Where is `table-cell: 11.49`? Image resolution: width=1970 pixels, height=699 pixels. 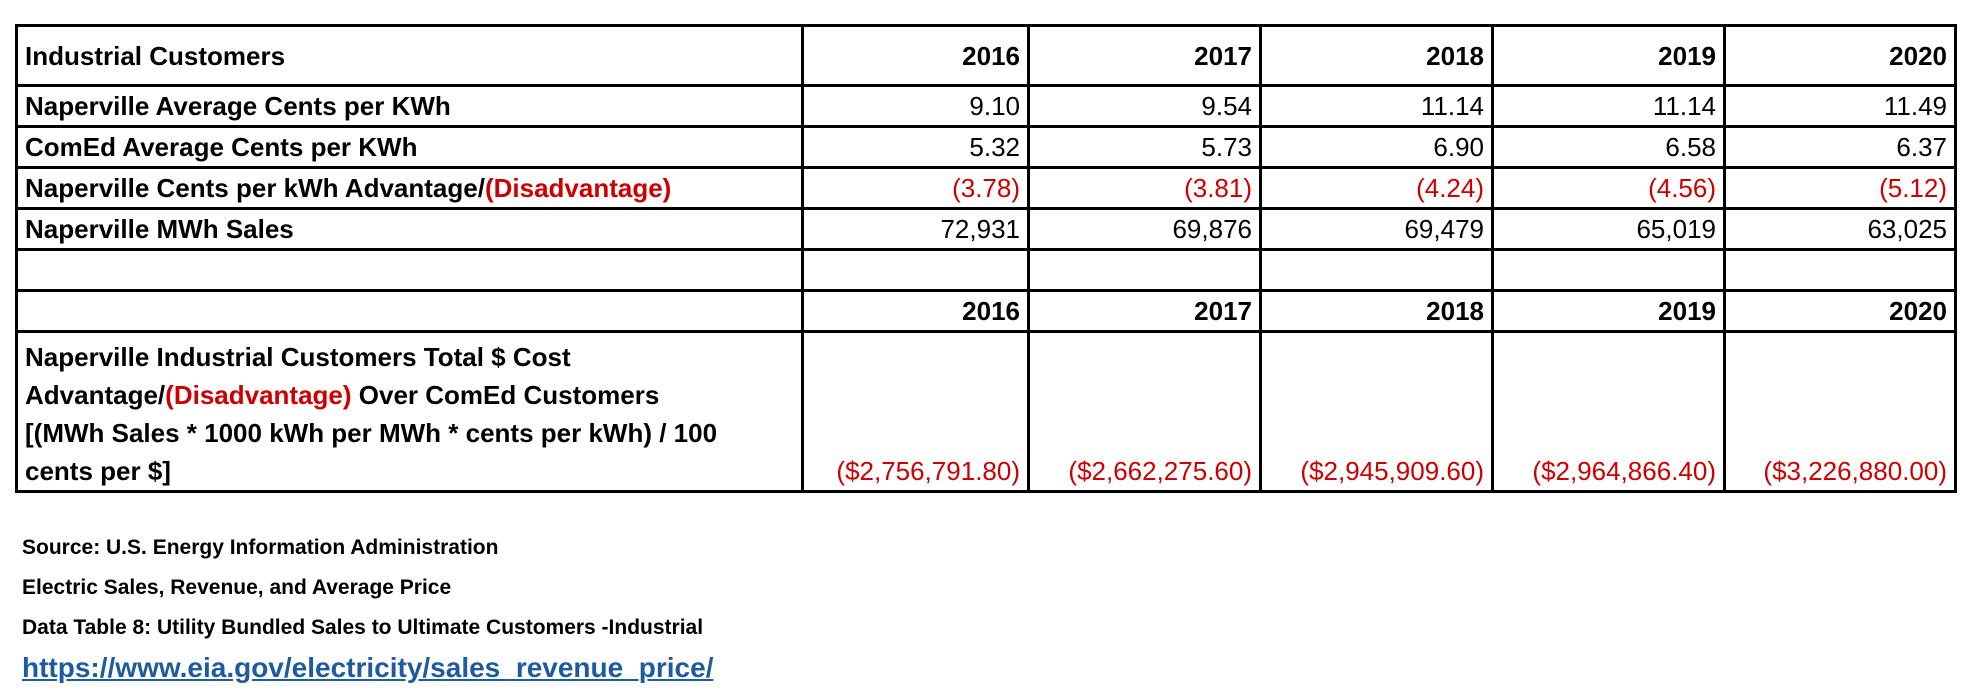
table-cell: 11.49 is located at coordinates (1840, 106).